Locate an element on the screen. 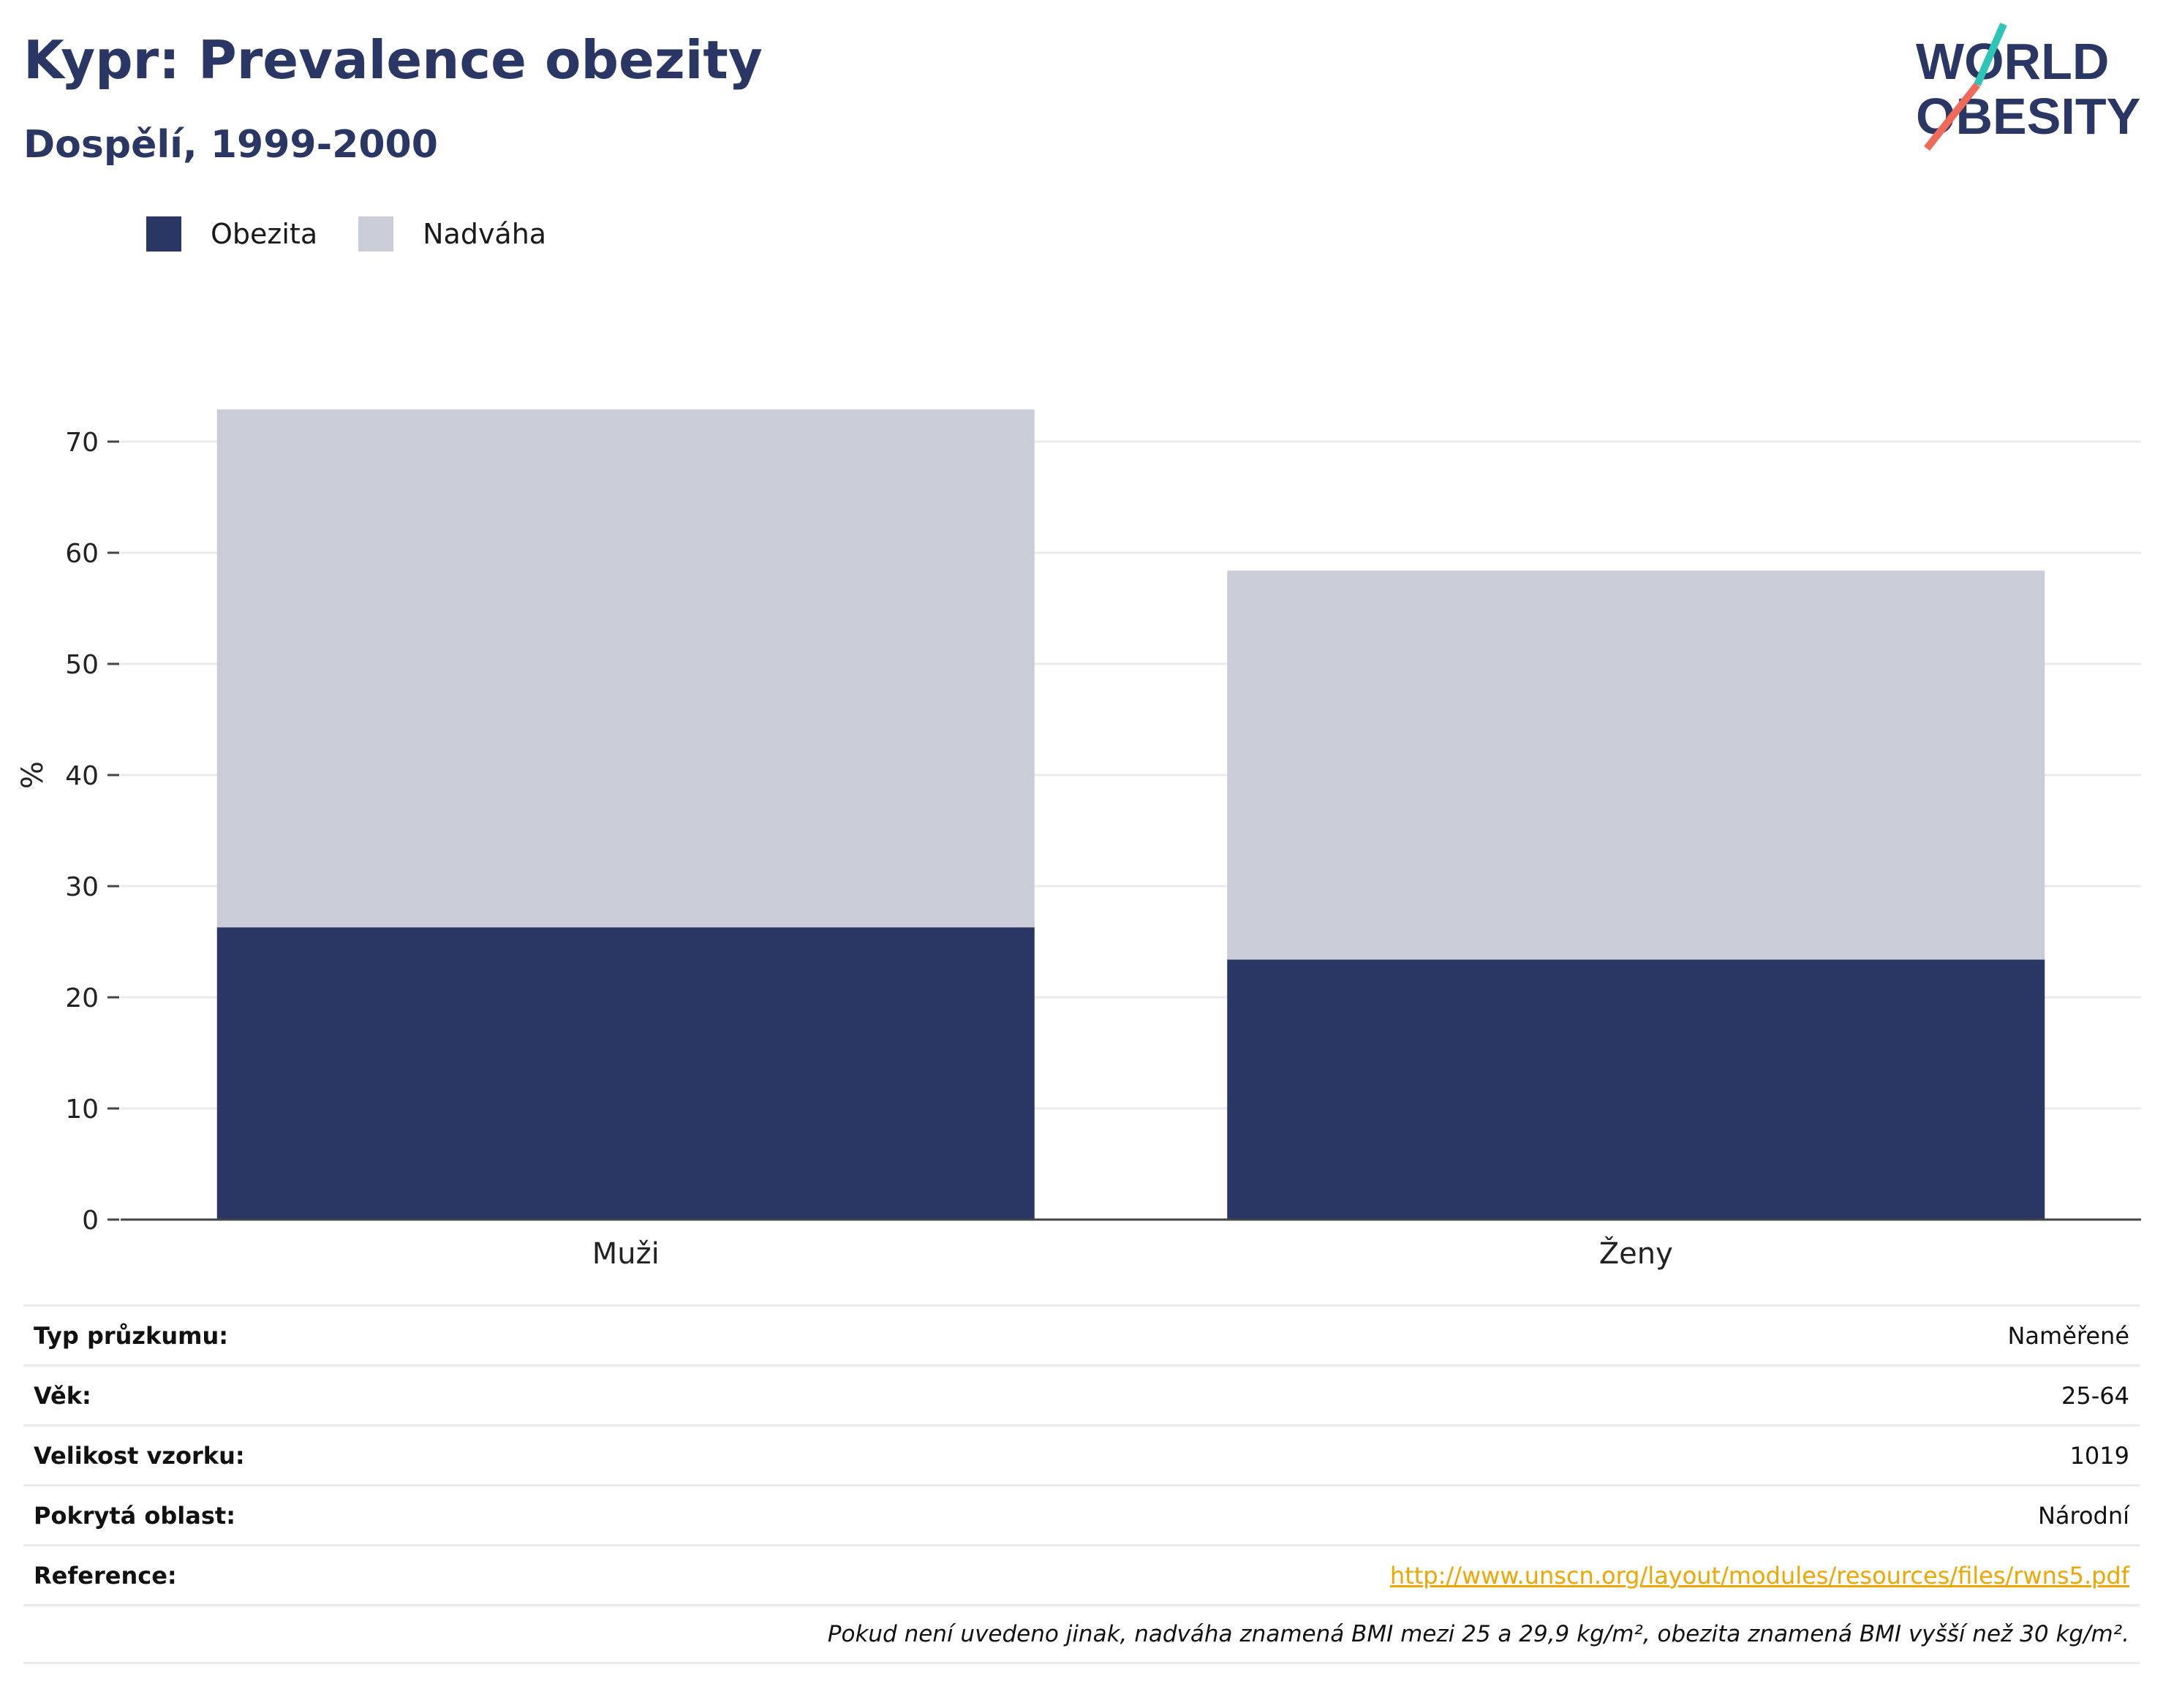 The height and width of the screenshot is (1708, 2163). info-row-coverage: Pokrytá oblast: Národní is located at coordinates (1081, 1514).